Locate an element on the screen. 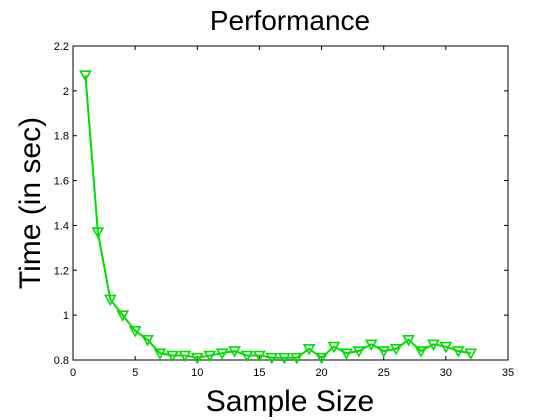 The width and height of the screenshot is (560, 420). y-tick-label: 1.8 is located at coordinates (61, 137).